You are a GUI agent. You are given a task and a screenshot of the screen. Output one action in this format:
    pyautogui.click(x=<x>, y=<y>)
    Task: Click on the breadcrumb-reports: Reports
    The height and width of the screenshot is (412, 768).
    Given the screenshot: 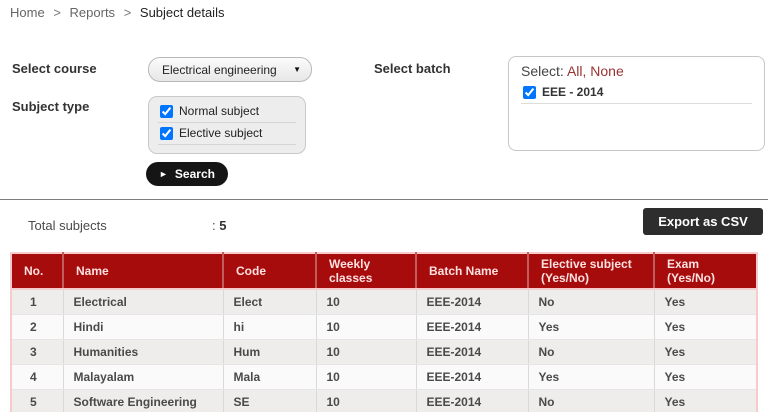 What is the action you would take?
    pyautogui.click(x=92, y=12)
    